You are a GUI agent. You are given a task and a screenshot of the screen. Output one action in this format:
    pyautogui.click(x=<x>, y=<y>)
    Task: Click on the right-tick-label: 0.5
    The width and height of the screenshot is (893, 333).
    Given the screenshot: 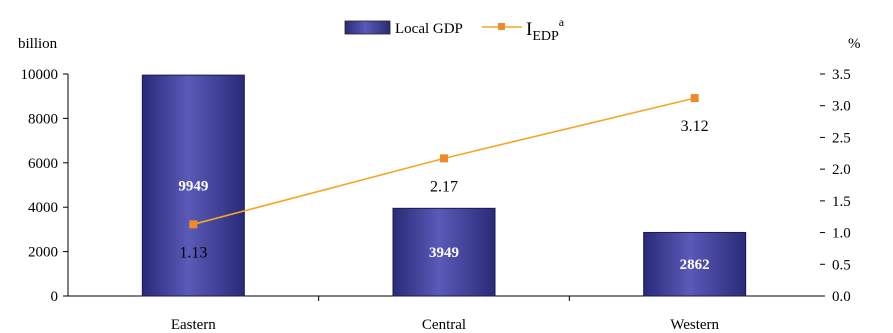 What is the action you would take?
    pyautogui.click(x=841, y=265)
    